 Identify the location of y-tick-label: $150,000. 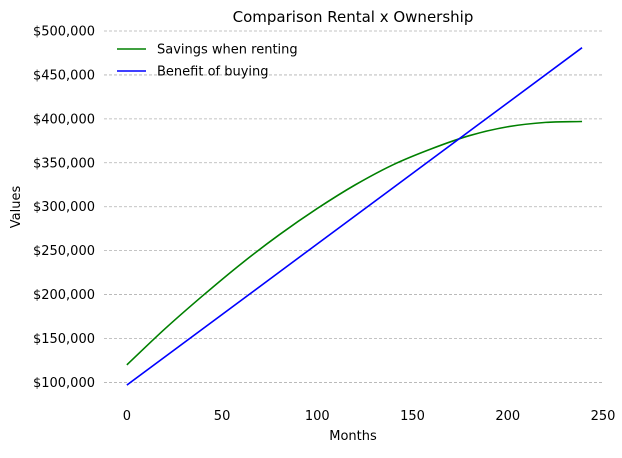
(64, 339).